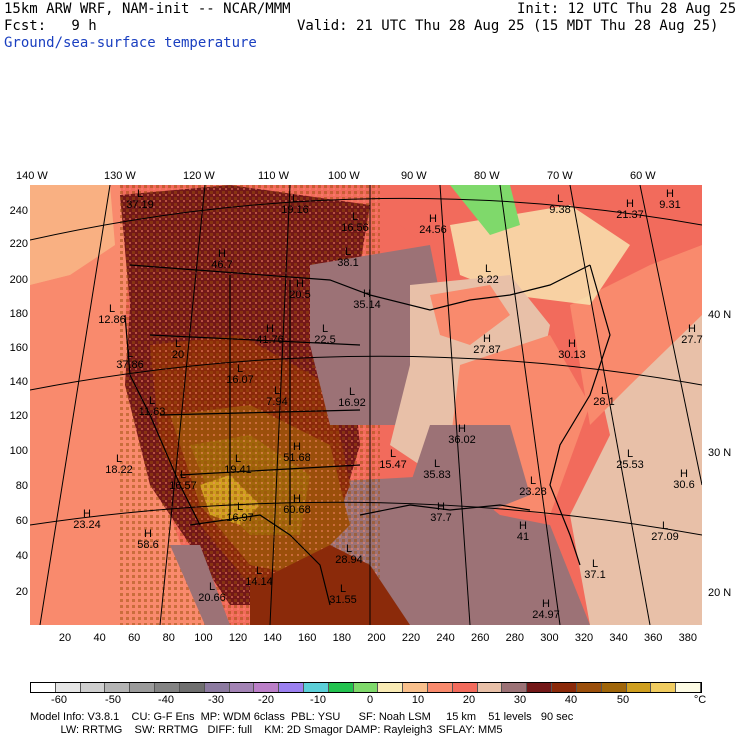  What do you see at coordinates (297, 458) in the screenshot?
I see `extremum-value: 51.68` at bounding box center [297, 458].